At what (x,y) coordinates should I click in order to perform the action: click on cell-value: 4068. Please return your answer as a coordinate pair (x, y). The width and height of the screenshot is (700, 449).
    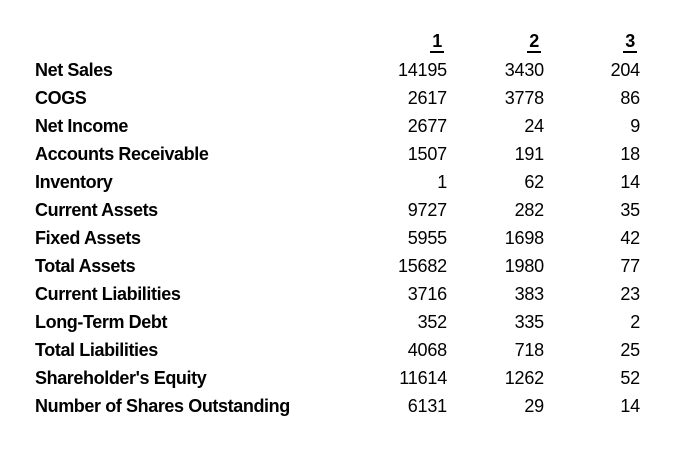
    Looking at the image, I should click on (427, 349).